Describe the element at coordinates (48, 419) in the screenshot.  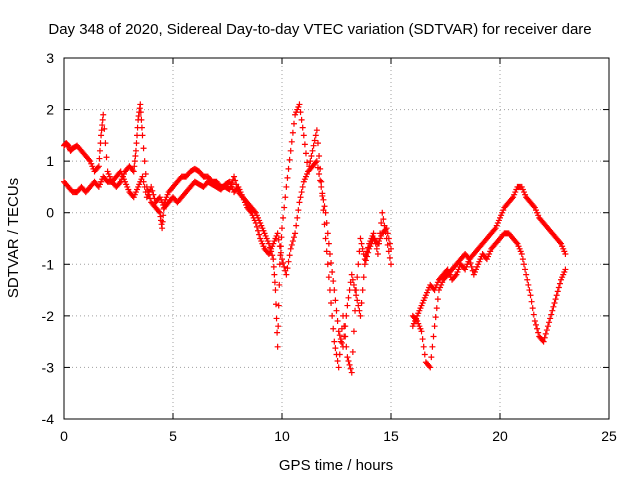
I see `y-tick-label: -4` at that location.